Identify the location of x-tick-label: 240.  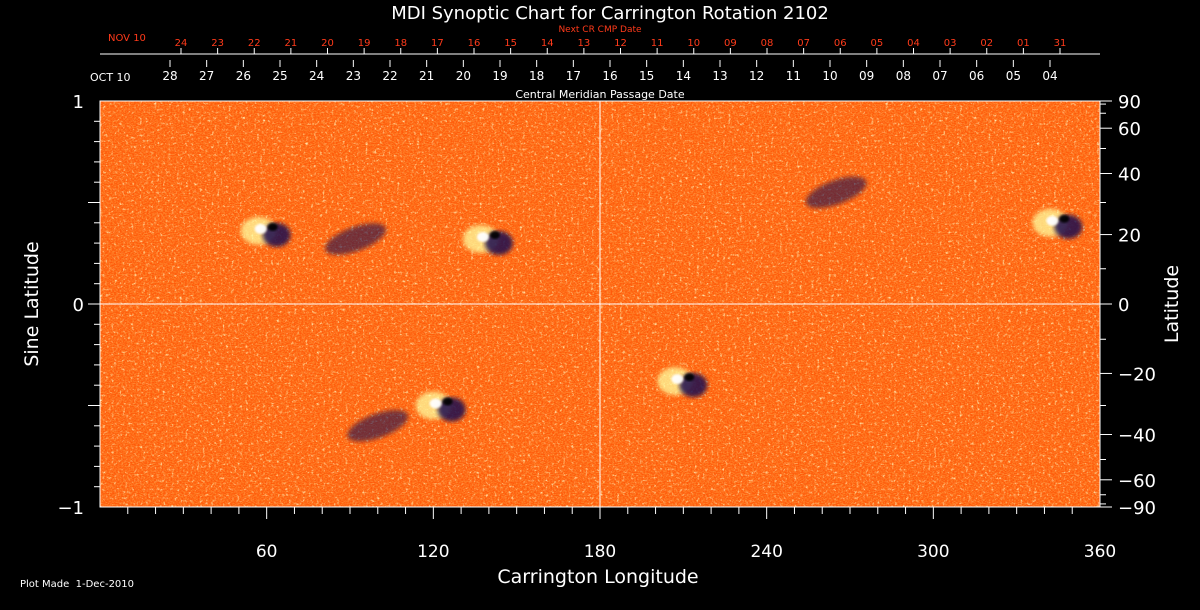
(766, 552).